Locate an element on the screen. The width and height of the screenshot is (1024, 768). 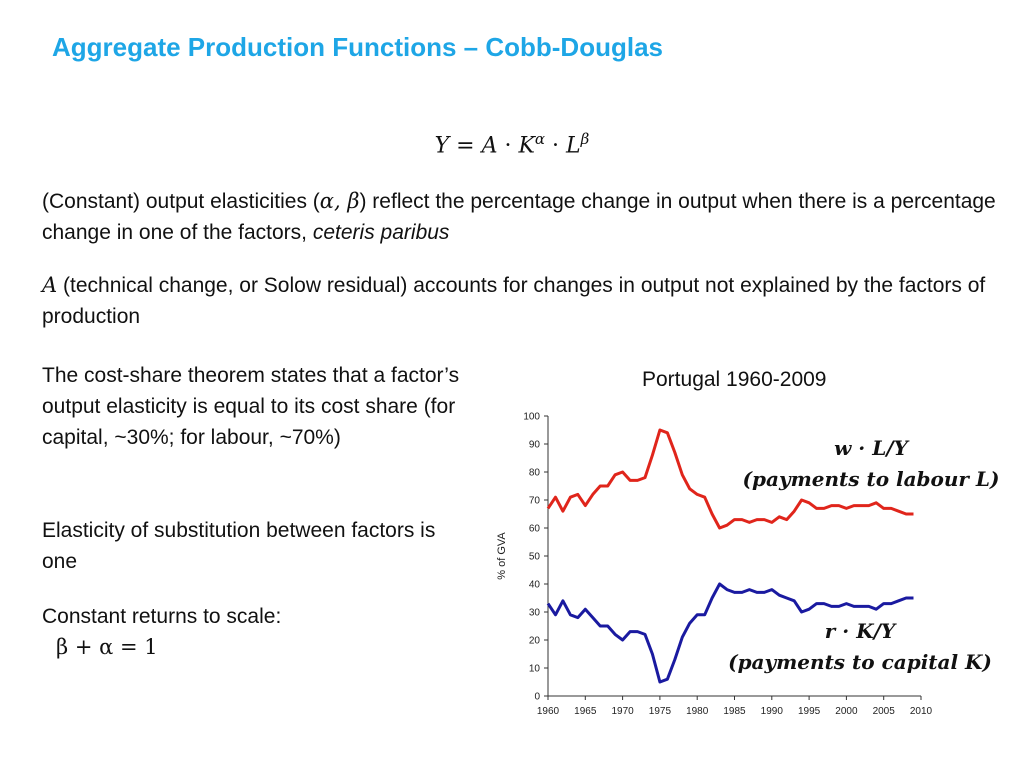
labour-share-line is located at coordinates (730, 479).